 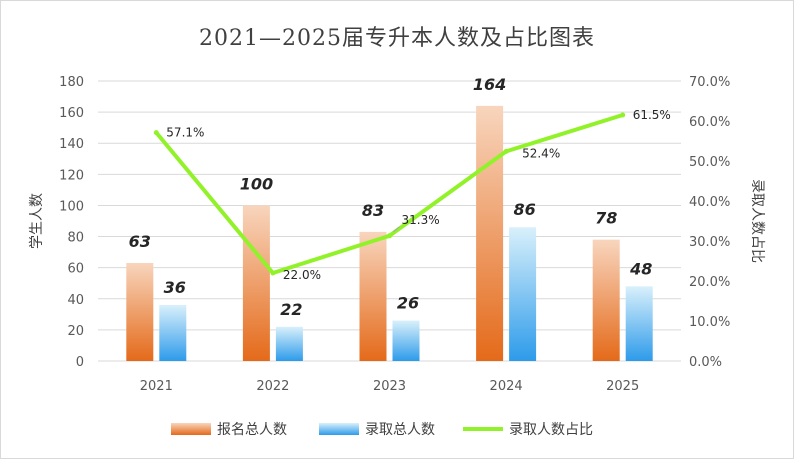 What do you see at coordinates (373, 296) in the screenshot?
I see `bar-apply-2023` at bounding box center [373, 296].